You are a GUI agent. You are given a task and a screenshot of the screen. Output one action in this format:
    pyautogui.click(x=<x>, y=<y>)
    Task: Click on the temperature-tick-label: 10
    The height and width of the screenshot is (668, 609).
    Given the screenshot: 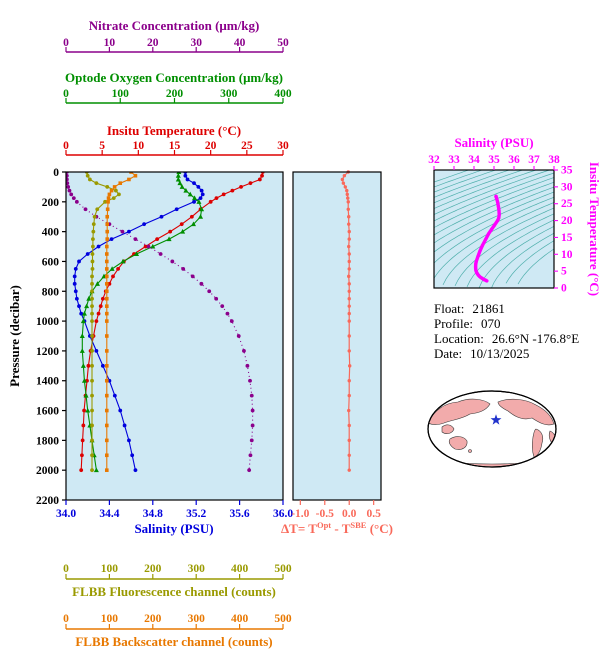 What is the action you would take?
    pyautogui.click(x=139, y=146)
    